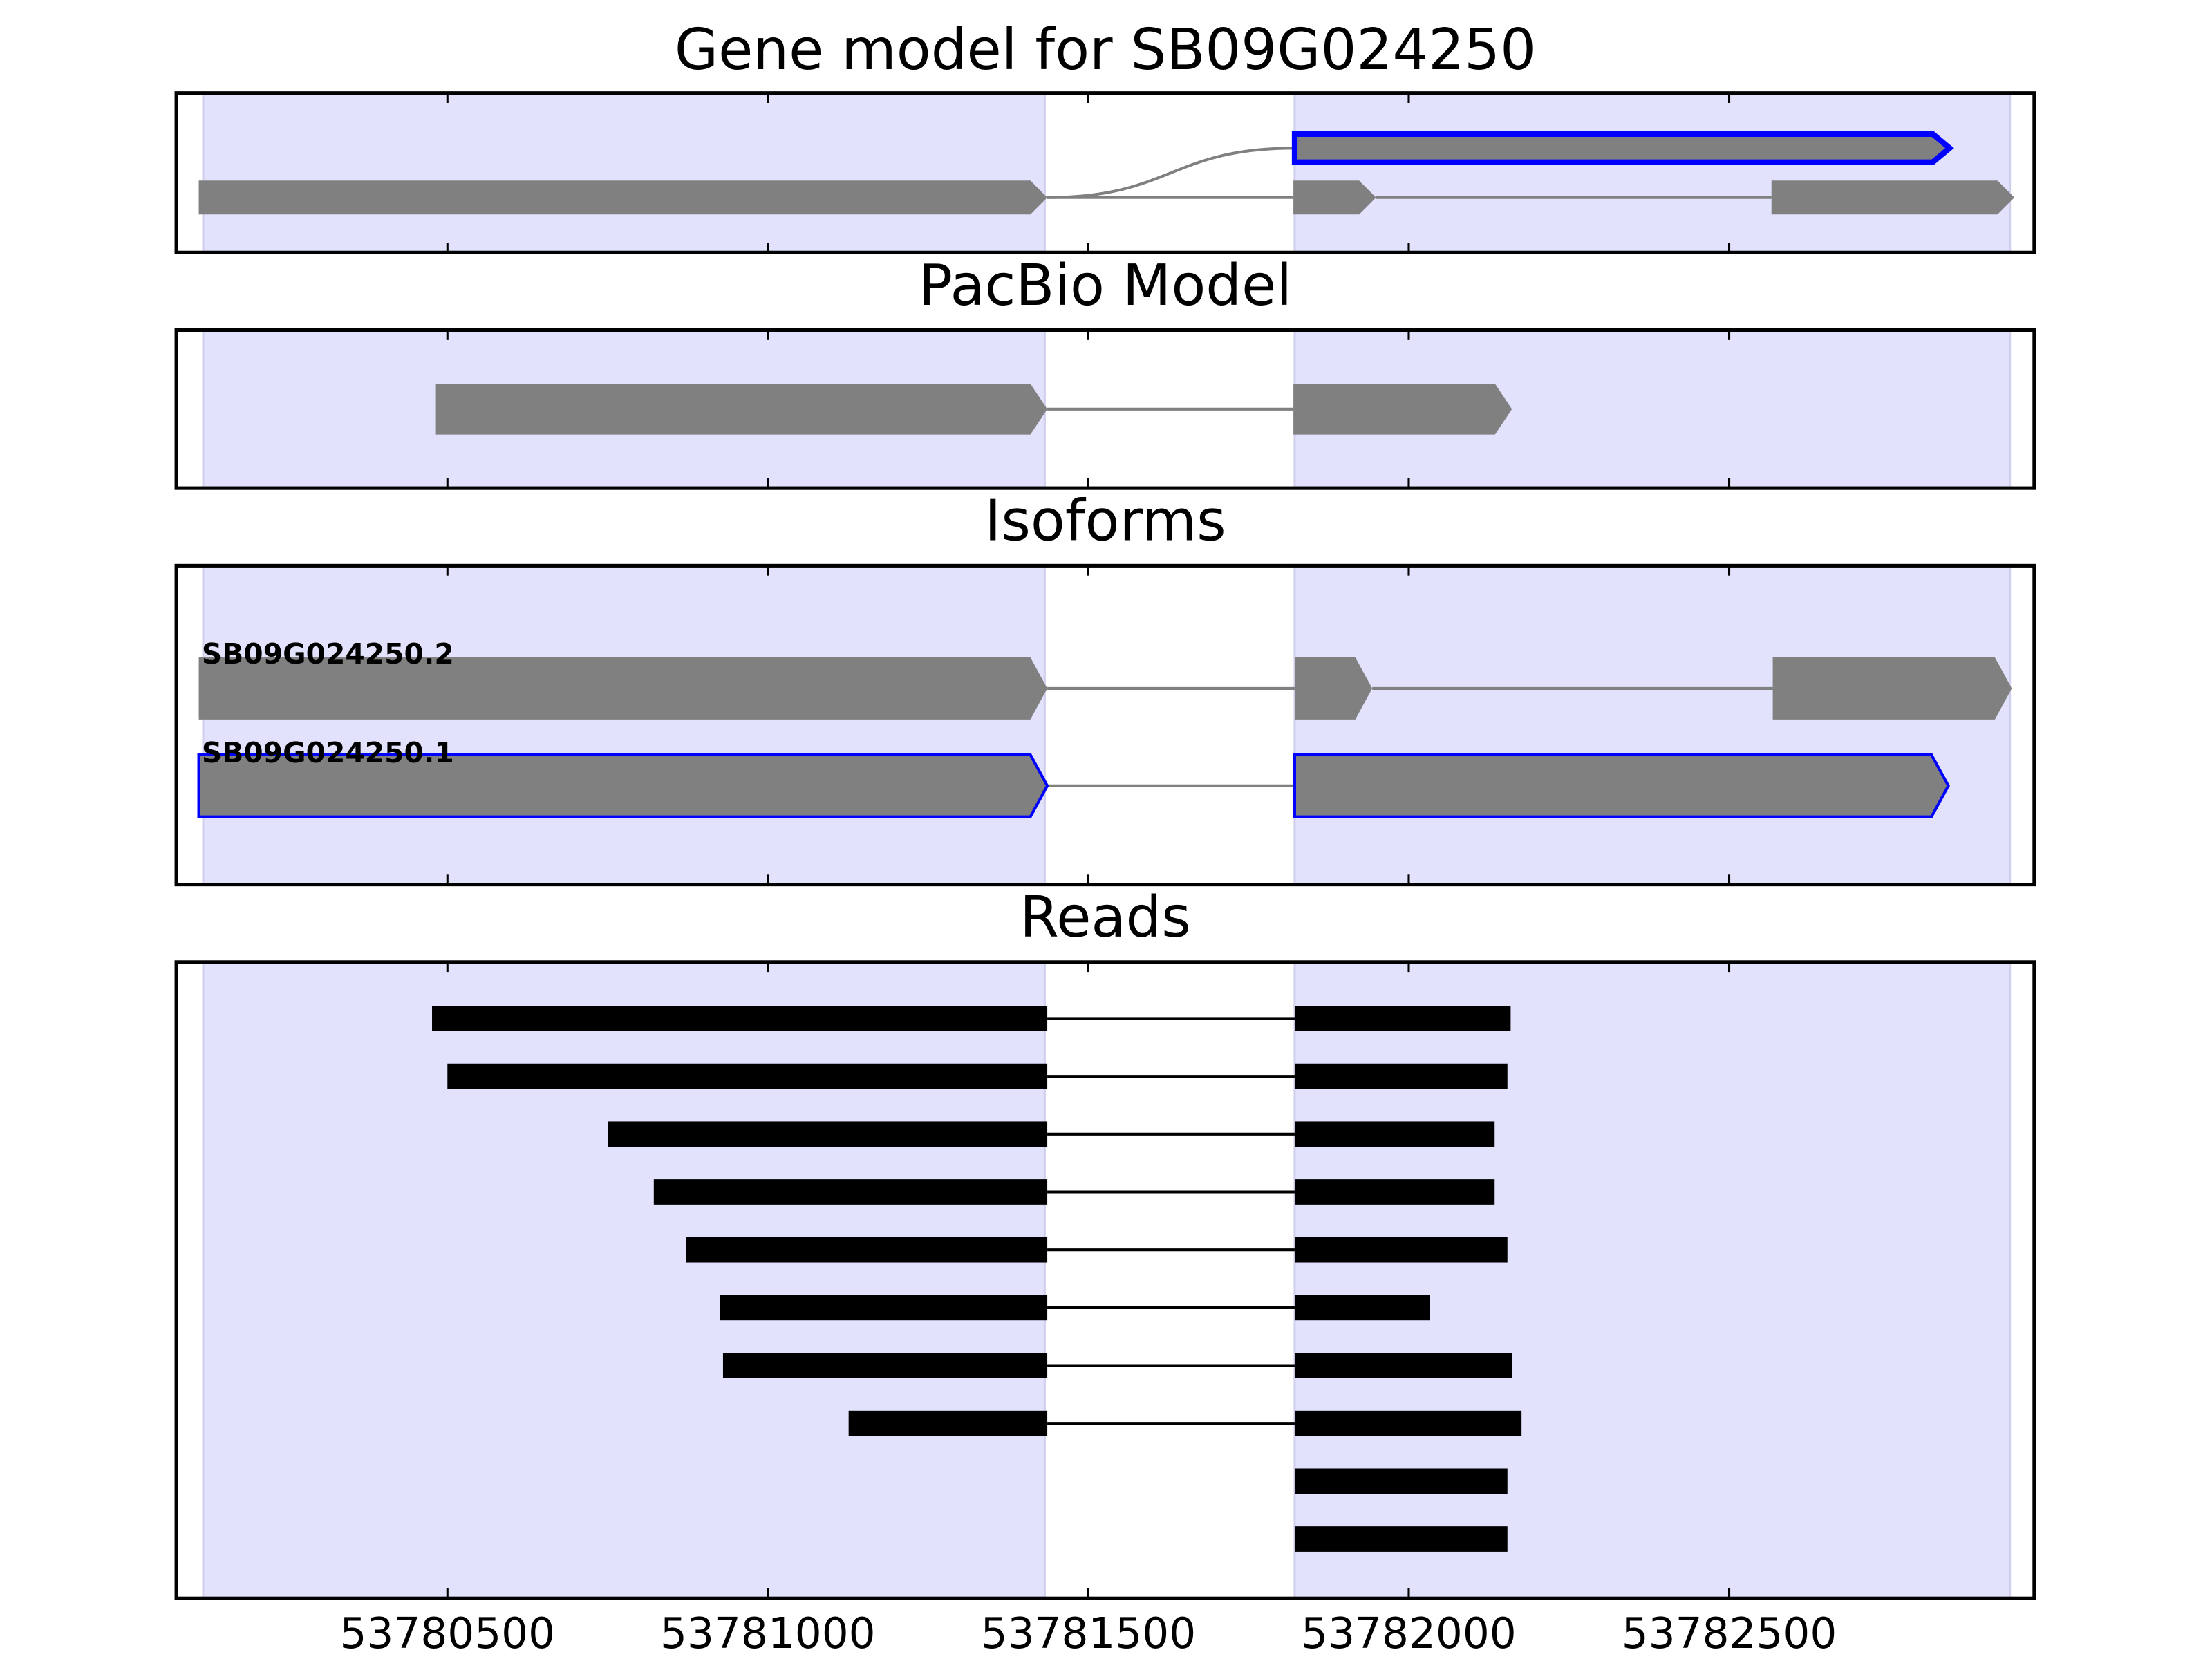  Describe the element at coordinates (1729, 1633) in the screenshot. I see `x-tick-label: 53782500` at that location.